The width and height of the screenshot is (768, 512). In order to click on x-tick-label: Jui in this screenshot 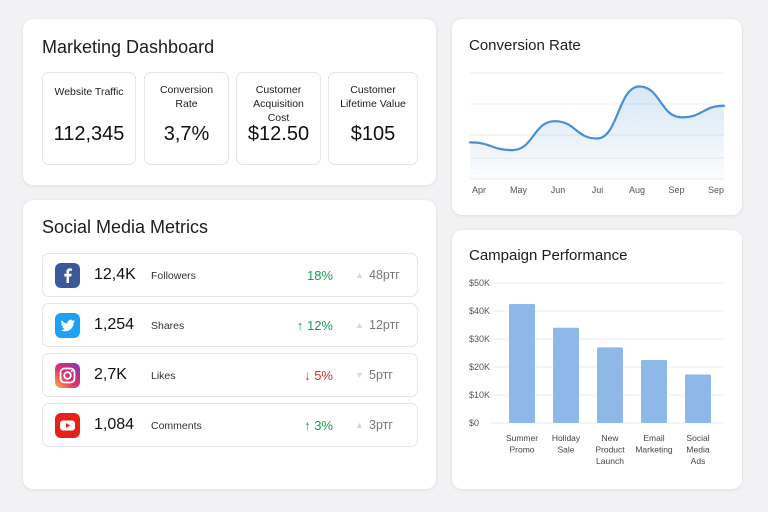, I will do `click(598, 190)`.